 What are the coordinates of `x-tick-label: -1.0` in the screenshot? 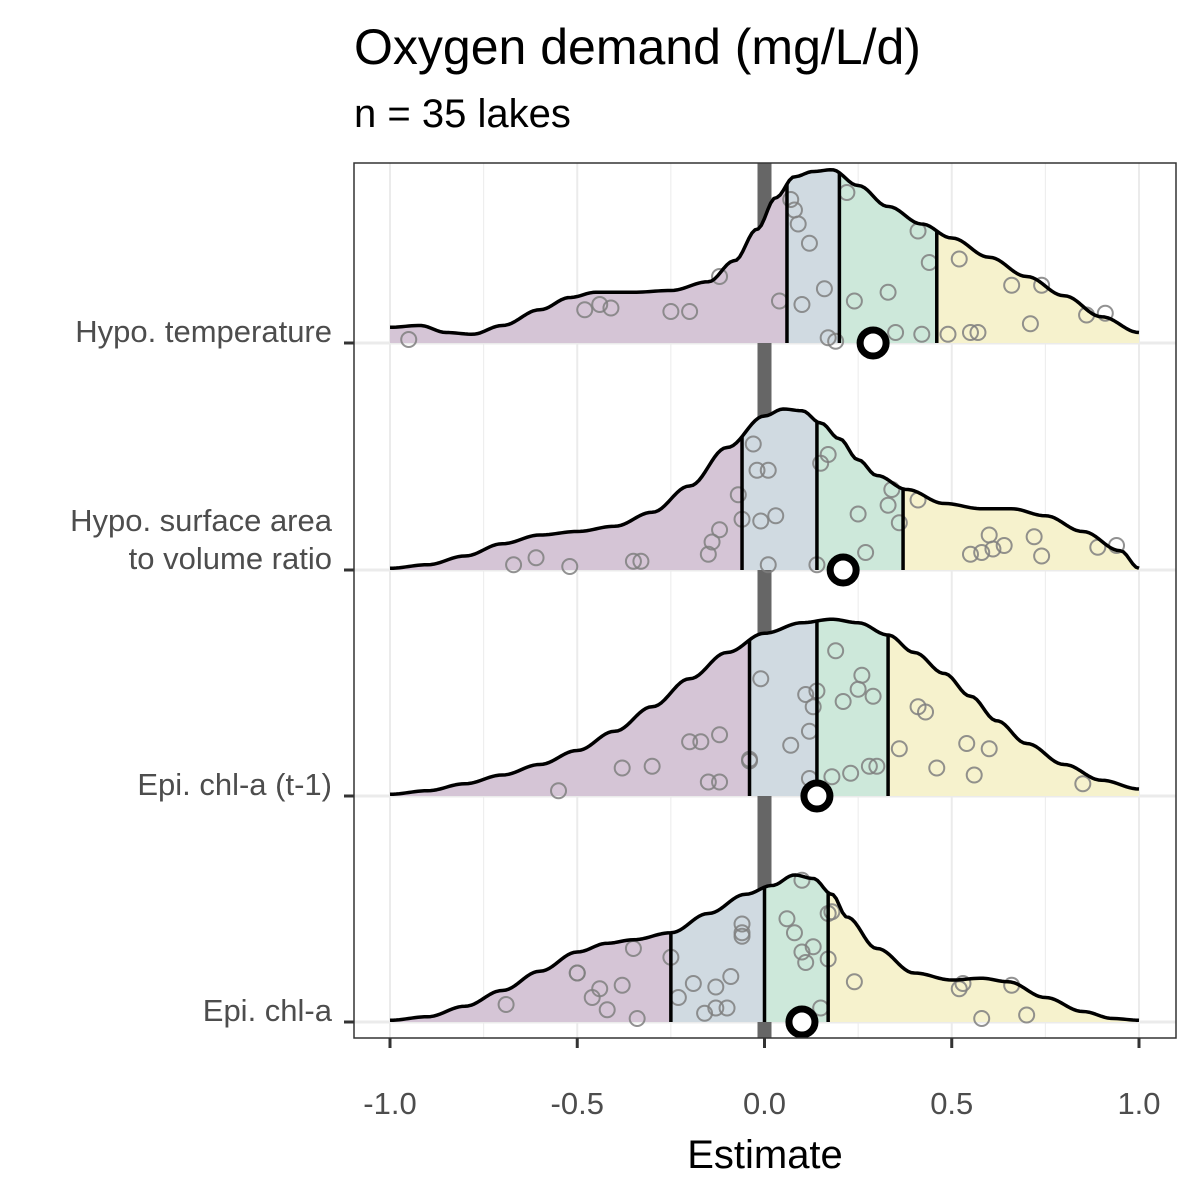 It's located at (389, 1103).